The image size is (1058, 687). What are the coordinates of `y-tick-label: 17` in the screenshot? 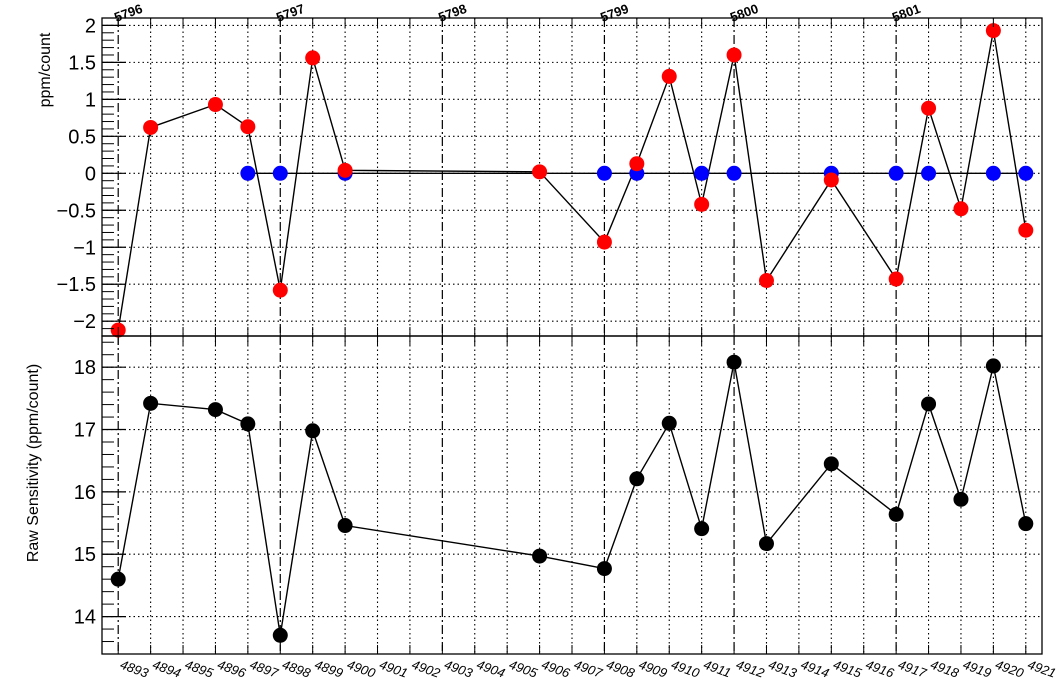 It's located at (85, 431).